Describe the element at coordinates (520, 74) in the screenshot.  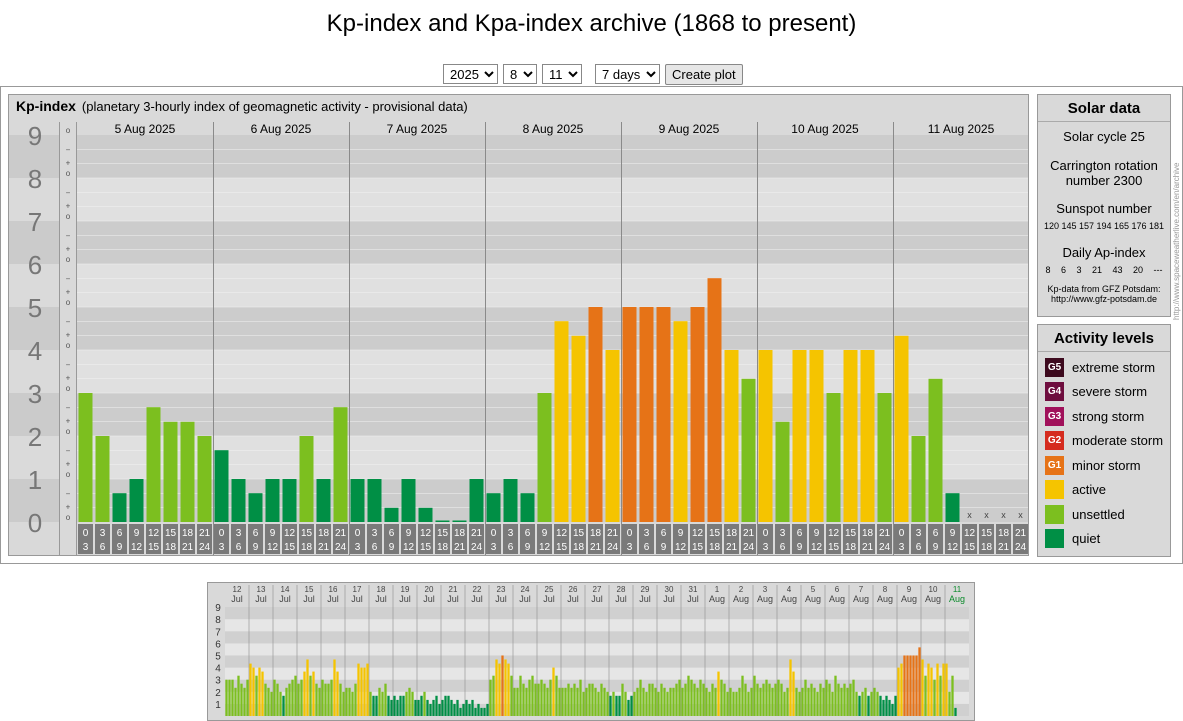
I see `month-select: 8` at that location.